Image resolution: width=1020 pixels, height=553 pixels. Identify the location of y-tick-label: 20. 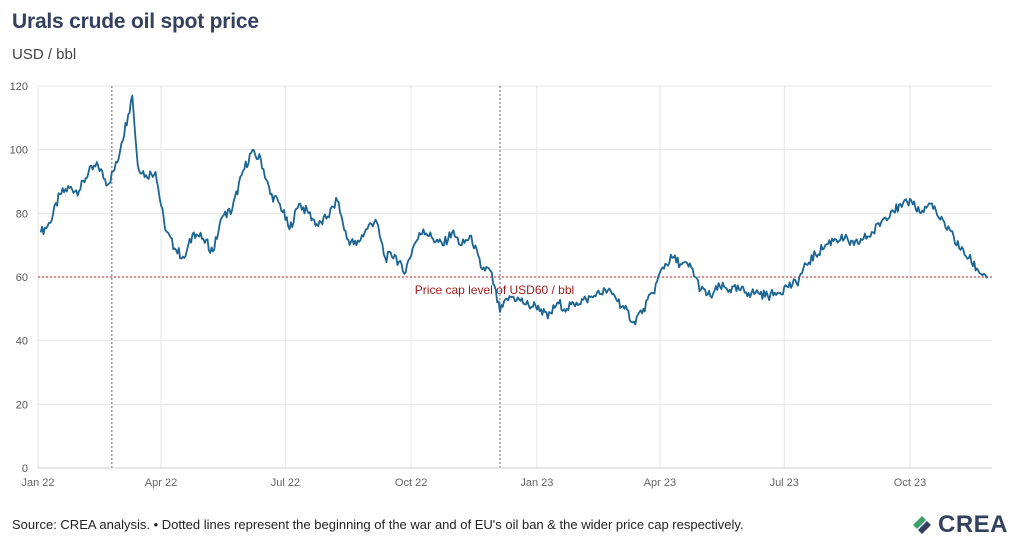
(22, 405).